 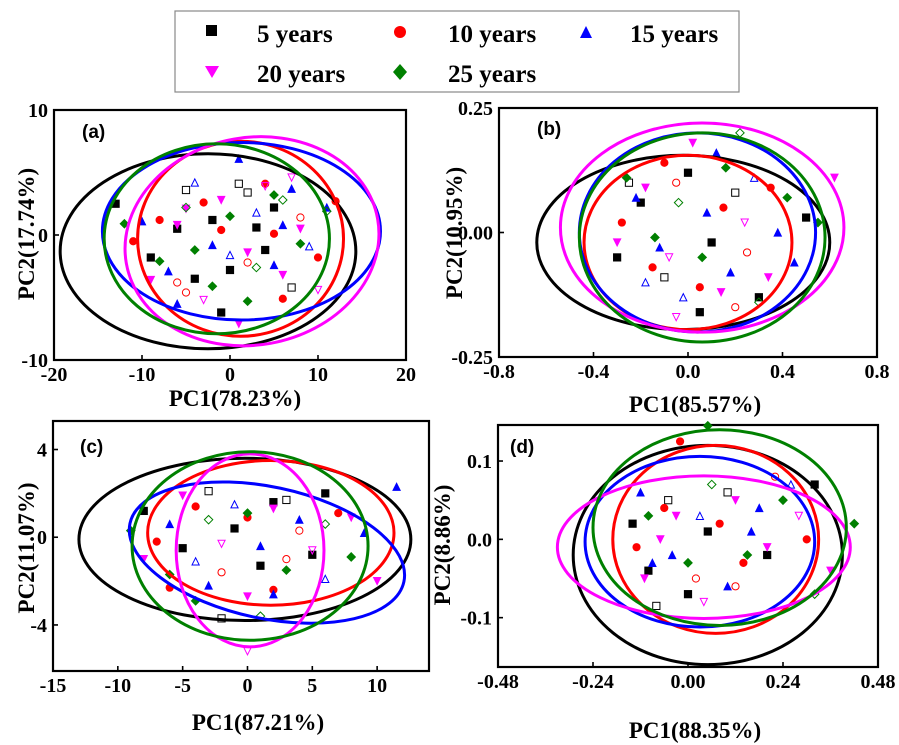 I want to click on x-tick-label: -5, so click(x=182, y=686).